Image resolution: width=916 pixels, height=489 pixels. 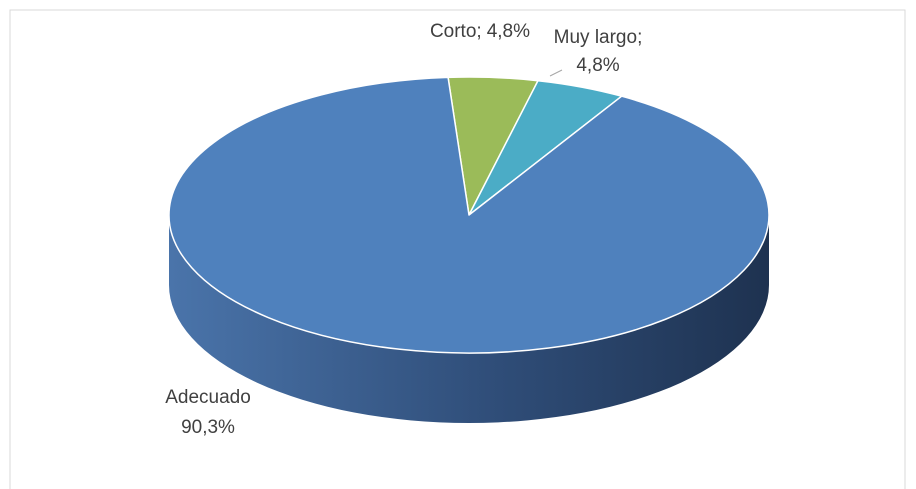 What do you see at coordinates (456, 31) in the screenshot?
I see `data-label-part: Corto;` at bounding box center [456, 31].